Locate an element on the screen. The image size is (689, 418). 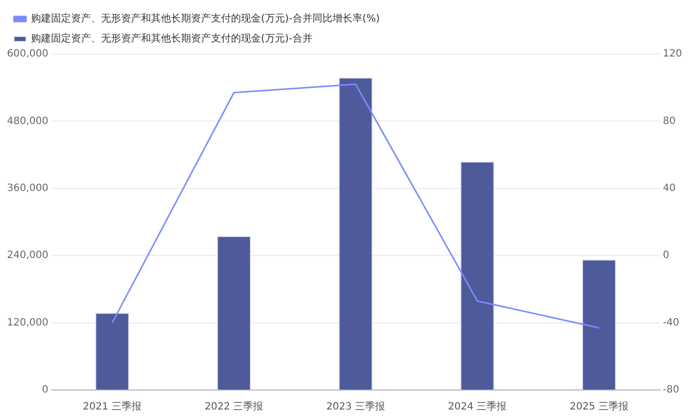
x-tick-label: 2022 三季报 is located at coordinates (234, 406).